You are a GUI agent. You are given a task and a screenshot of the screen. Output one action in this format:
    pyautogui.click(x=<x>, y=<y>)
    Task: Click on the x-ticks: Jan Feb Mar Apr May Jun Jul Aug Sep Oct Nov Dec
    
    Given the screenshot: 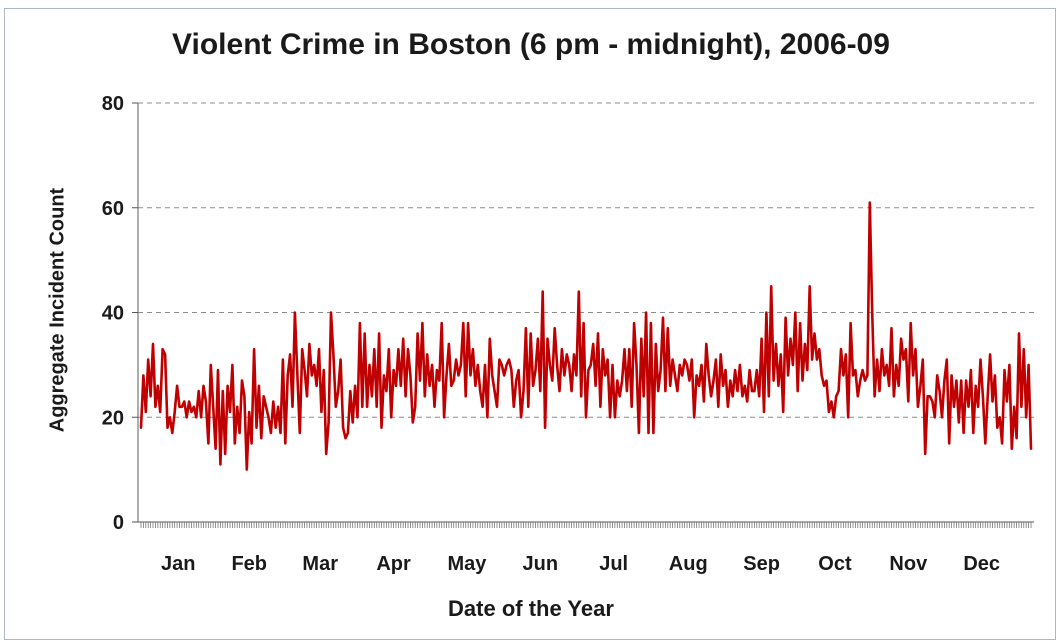 What is the action you would take?
    pyautogui.click(x=586, y=548)
    